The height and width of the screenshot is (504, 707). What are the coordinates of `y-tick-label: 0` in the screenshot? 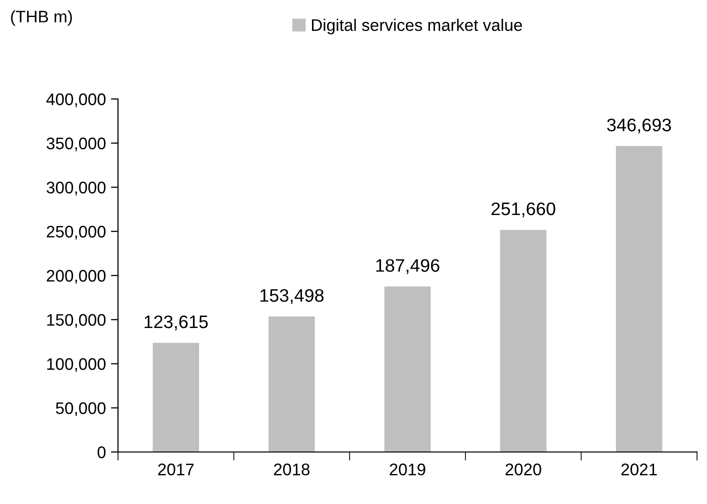 It's located at (102, 452).